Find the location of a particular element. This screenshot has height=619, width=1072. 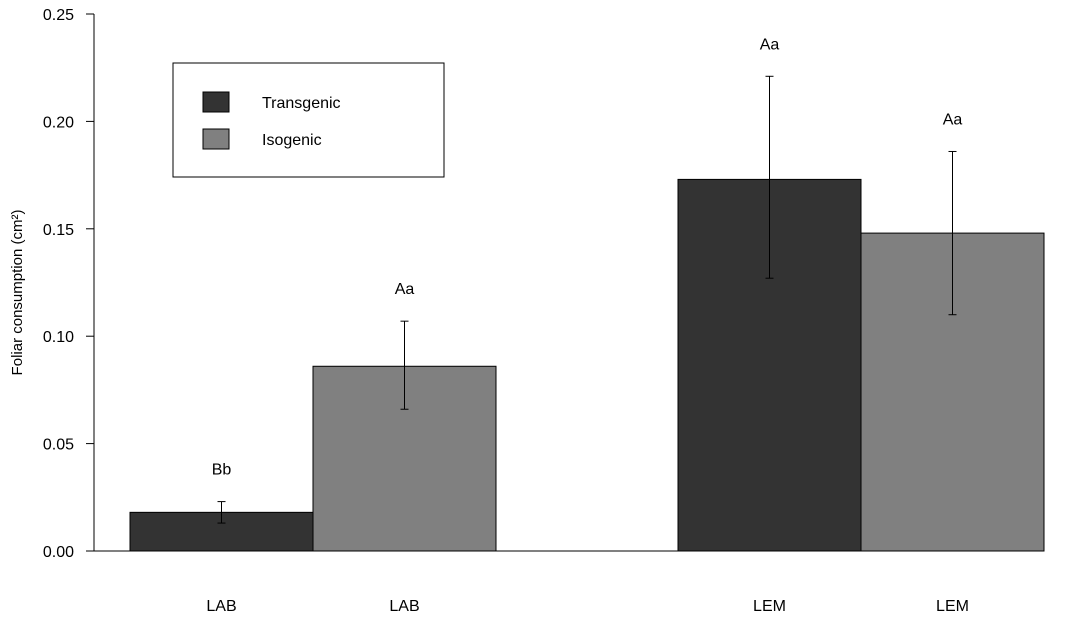

legend: Transgenic Isogenic is located at coordinates (308, 120).